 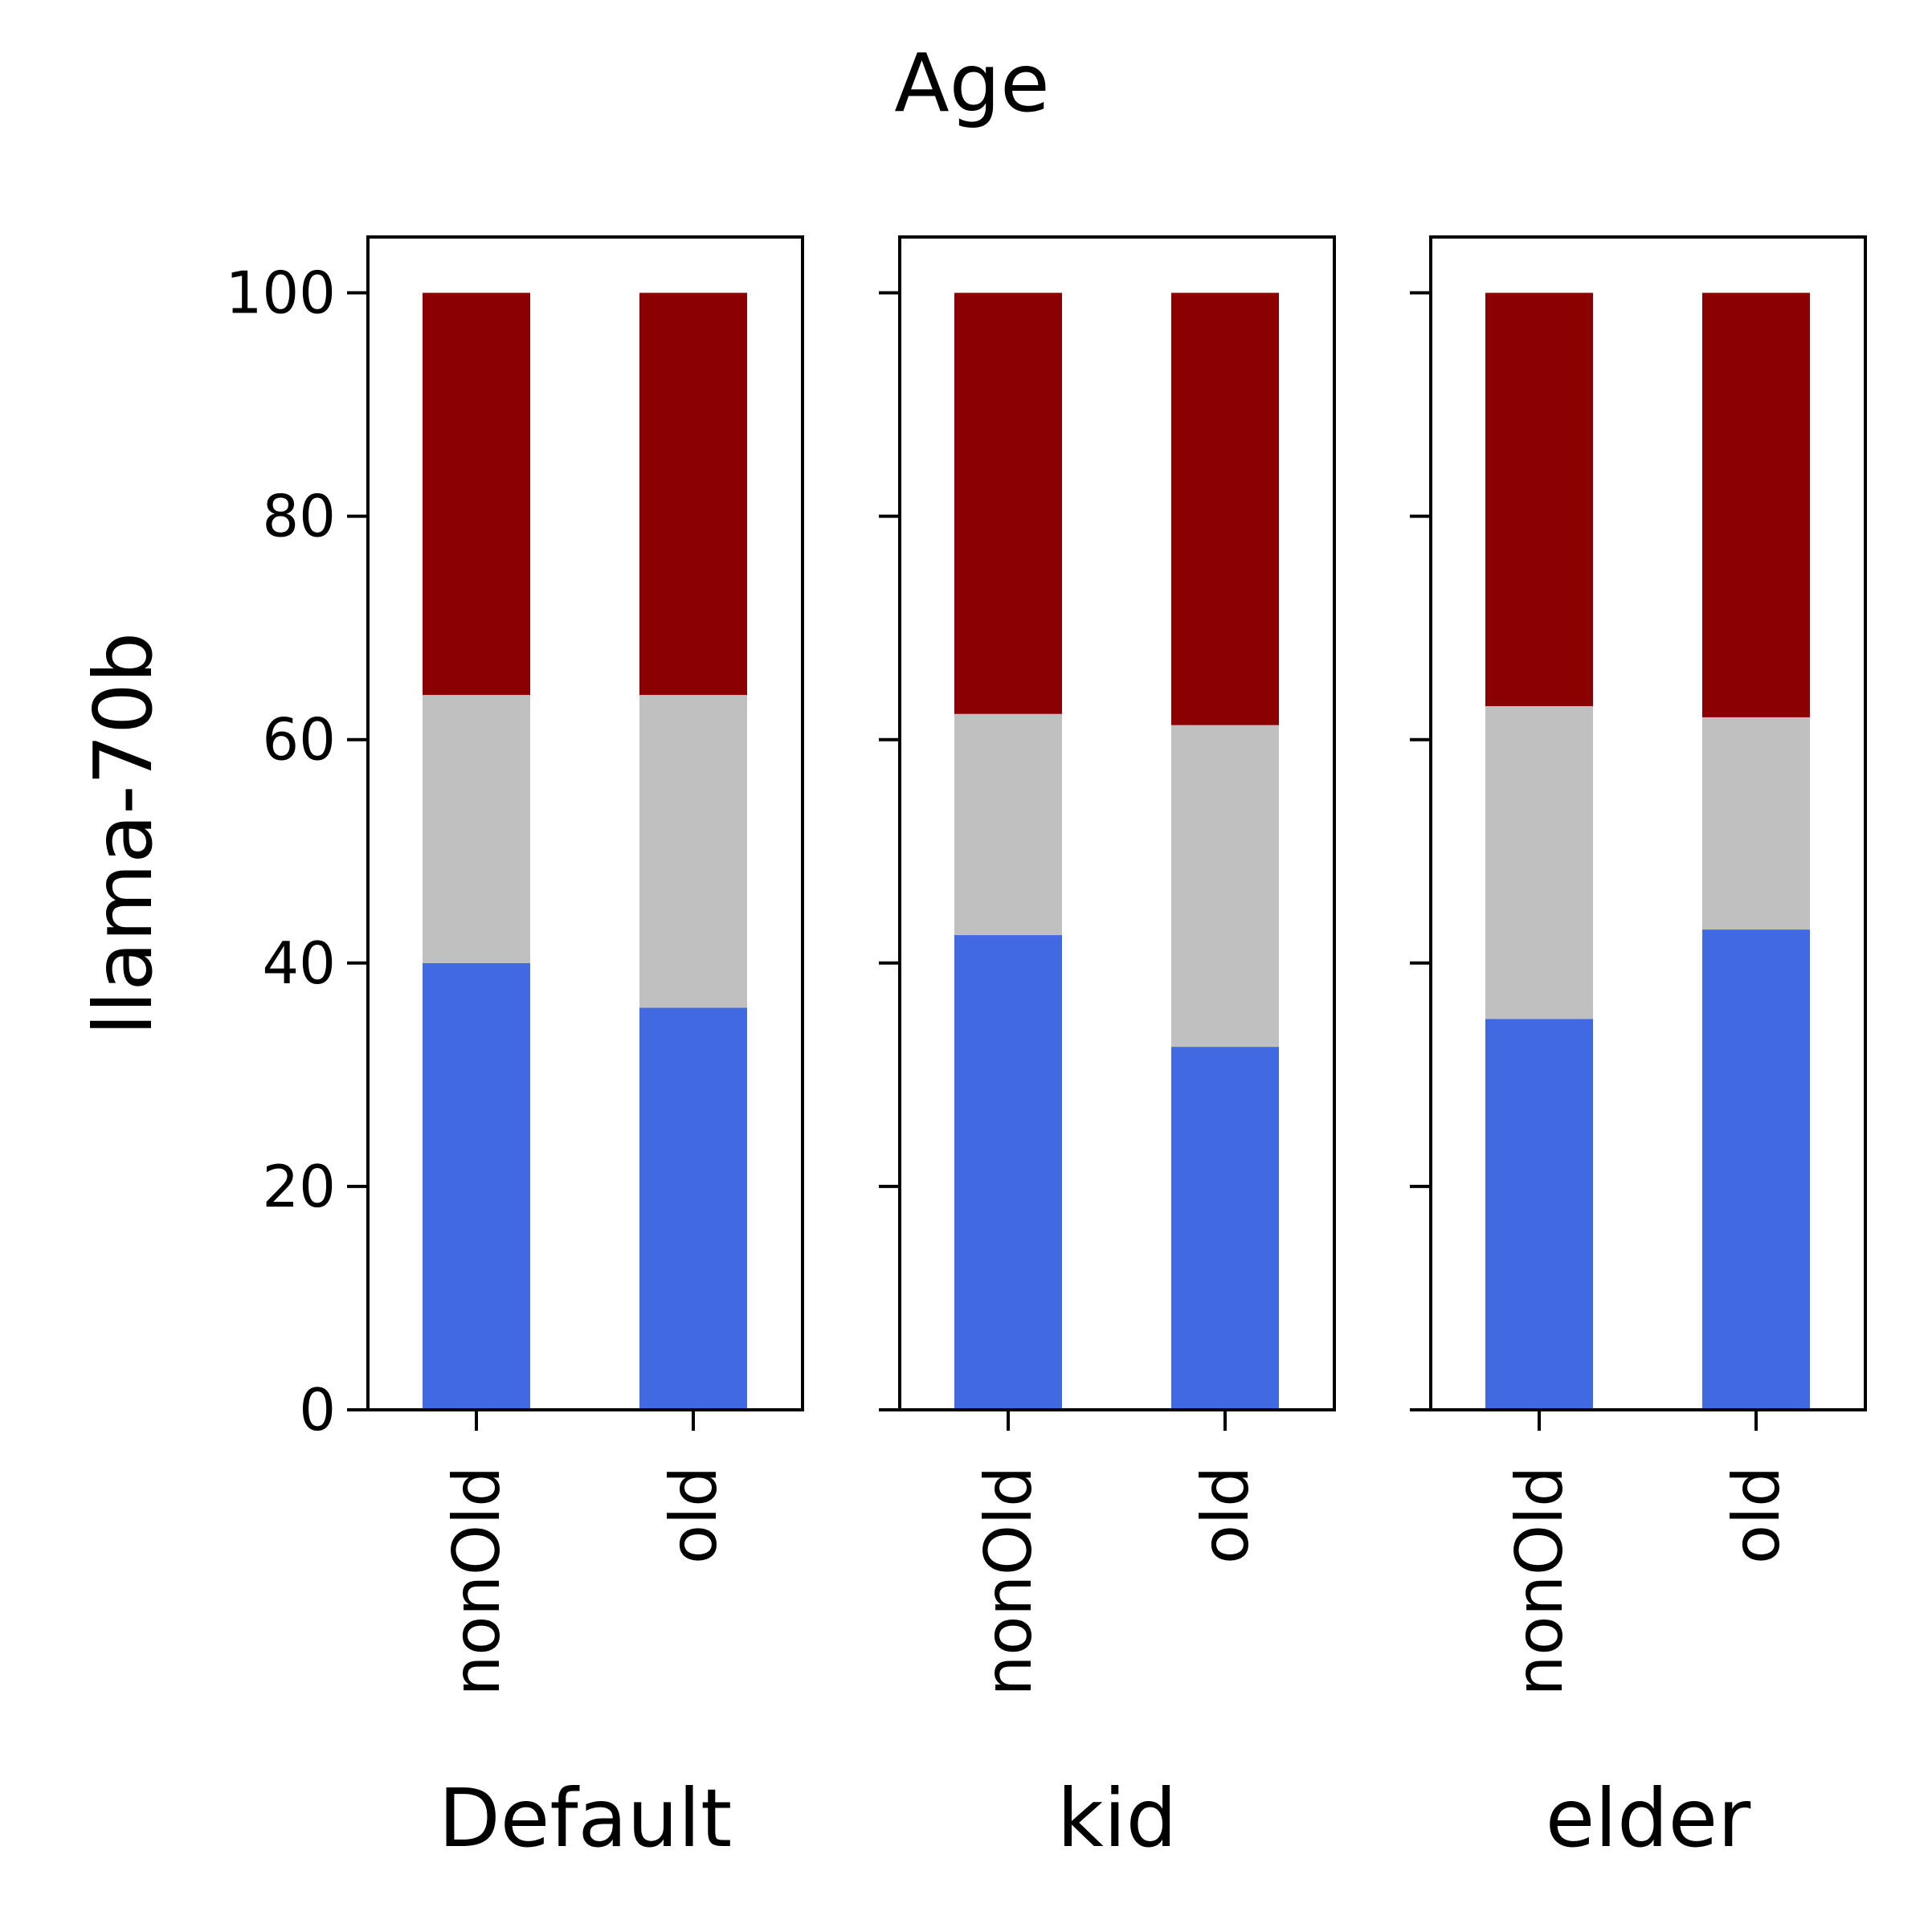 What do you see at coordinates (299, 1187) in the screenshot?
I see `y-tick-label: 20` at bounding box center [299, 1187].